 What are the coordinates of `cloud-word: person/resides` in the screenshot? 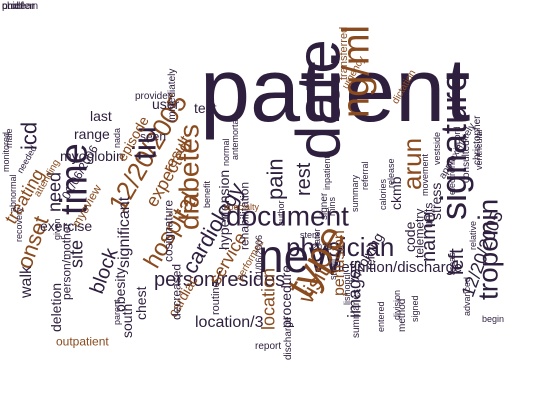 It's located at (220, 280).